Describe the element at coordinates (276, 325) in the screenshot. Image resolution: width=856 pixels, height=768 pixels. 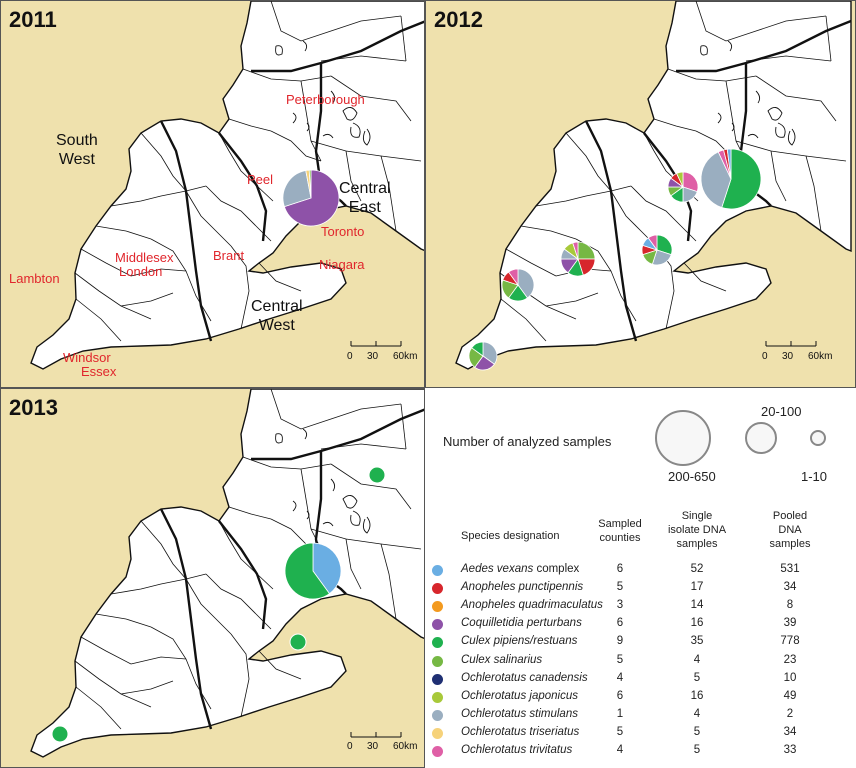
I see `region-central-west-line2: West` at that location.